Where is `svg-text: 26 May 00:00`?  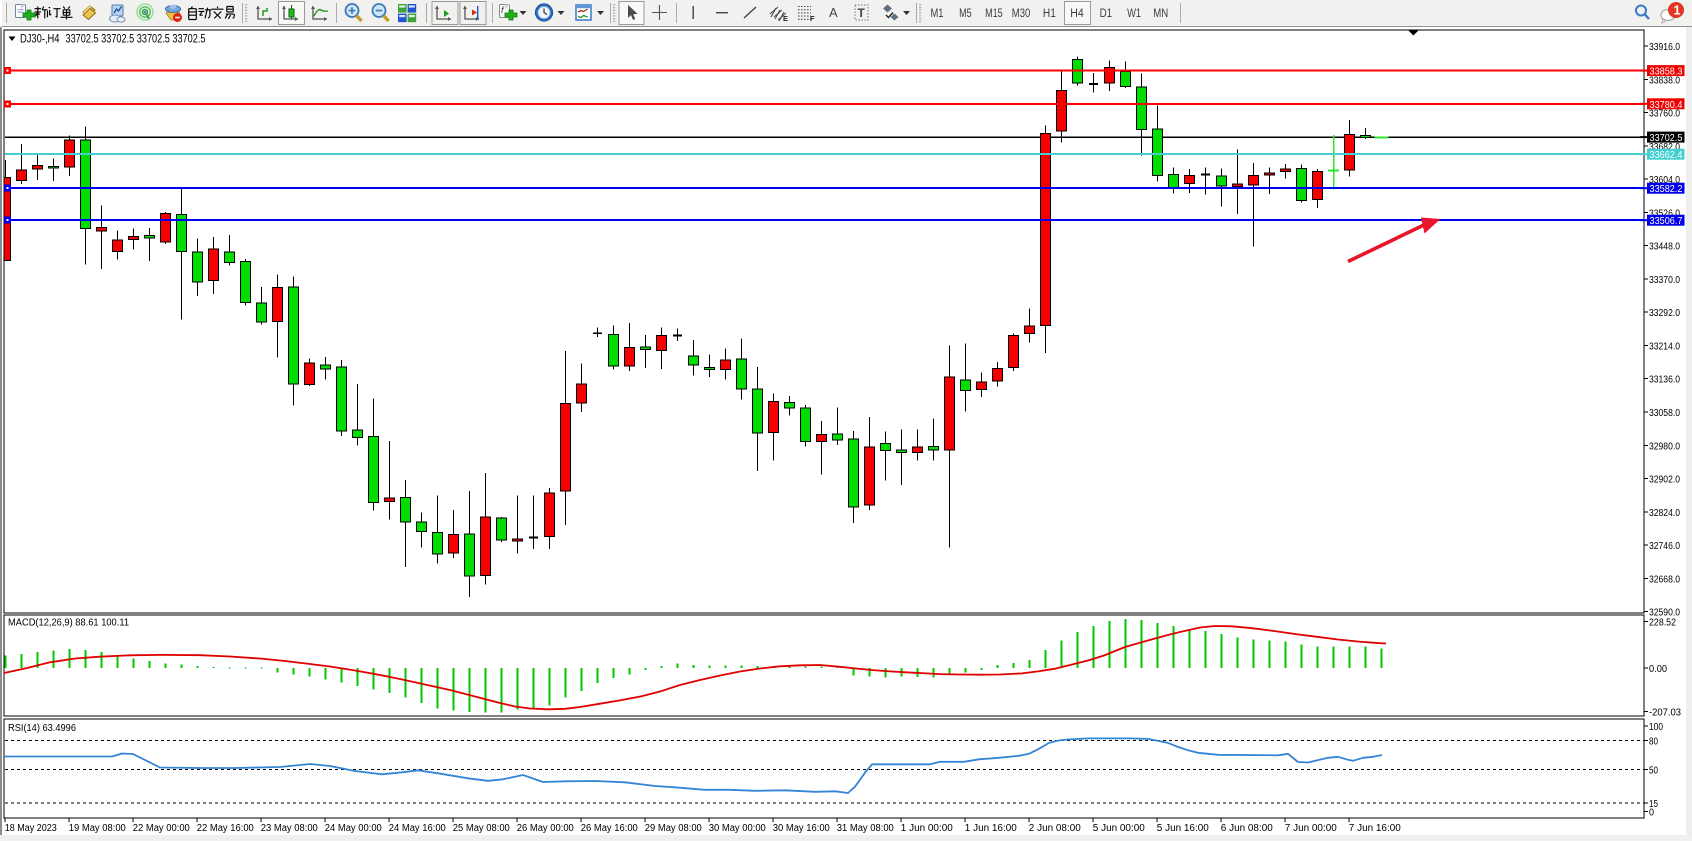
svg-text: 26 May 00:00 is located at coordinates (545, 828).